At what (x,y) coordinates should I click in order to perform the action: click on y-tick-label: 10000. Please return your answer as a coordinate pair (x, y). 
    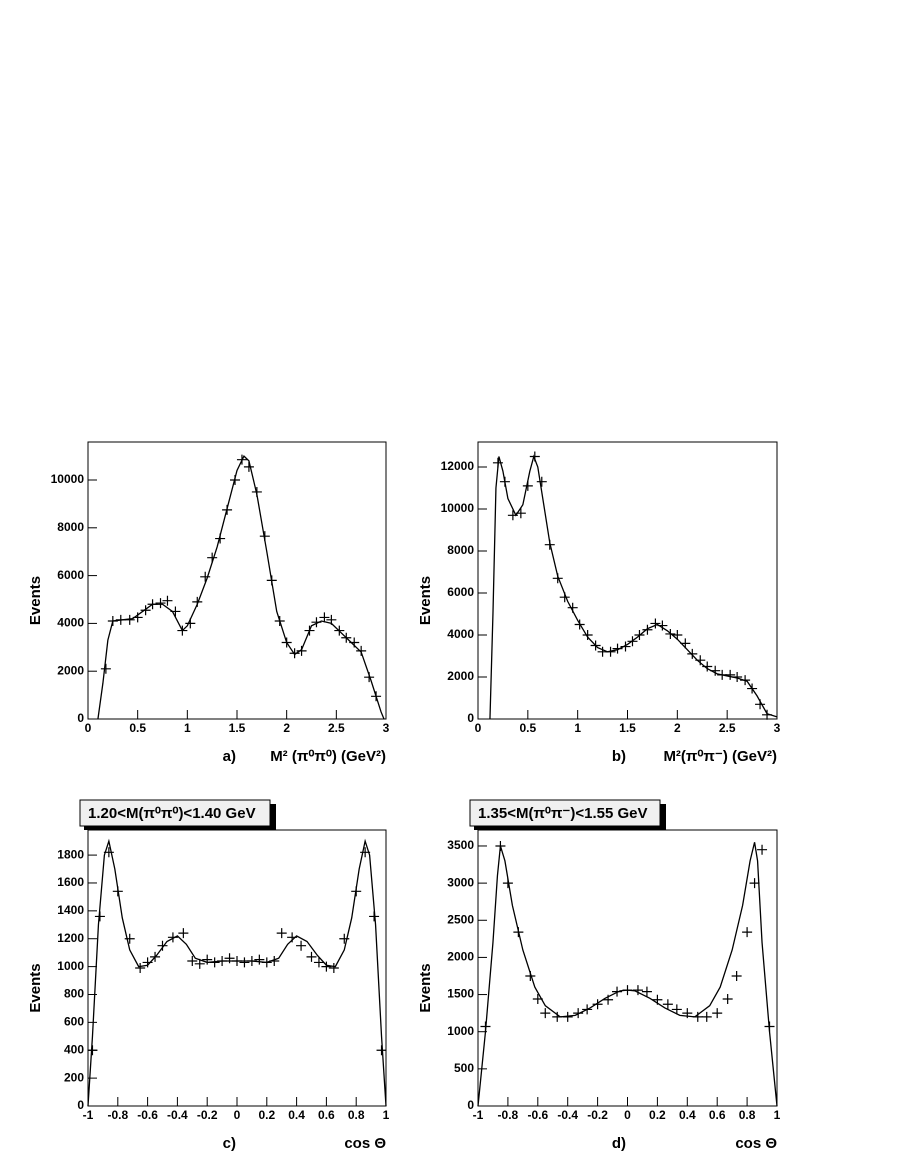
    Looking at the image, I should click on (68, 479).